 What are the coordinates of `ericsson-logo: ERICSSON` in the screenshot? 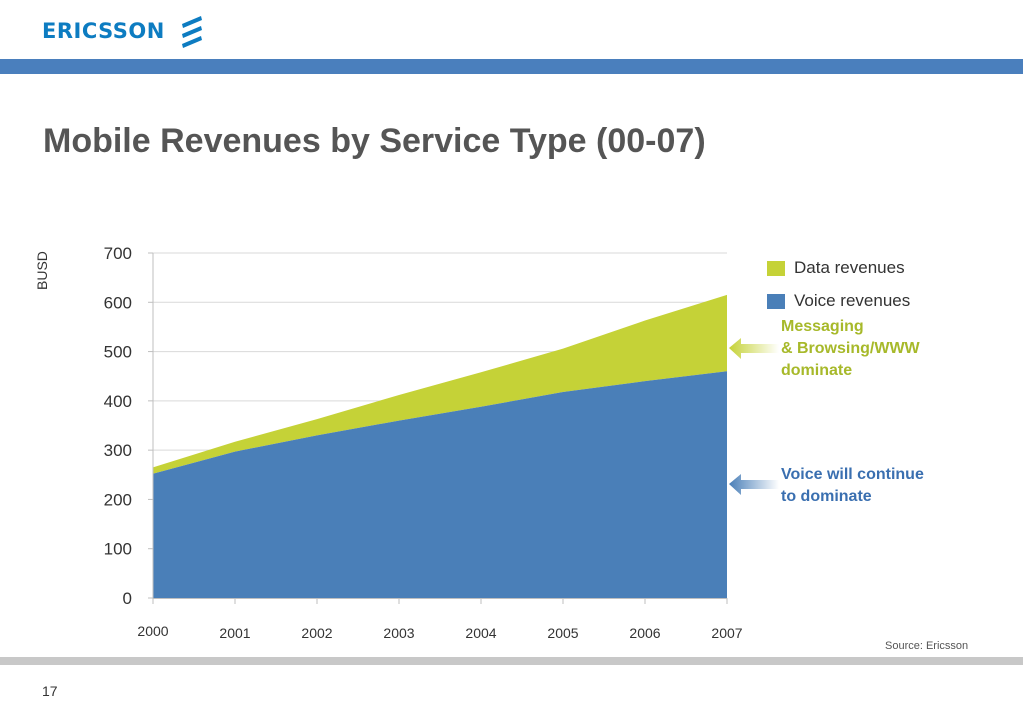 It's located at (123, 31).